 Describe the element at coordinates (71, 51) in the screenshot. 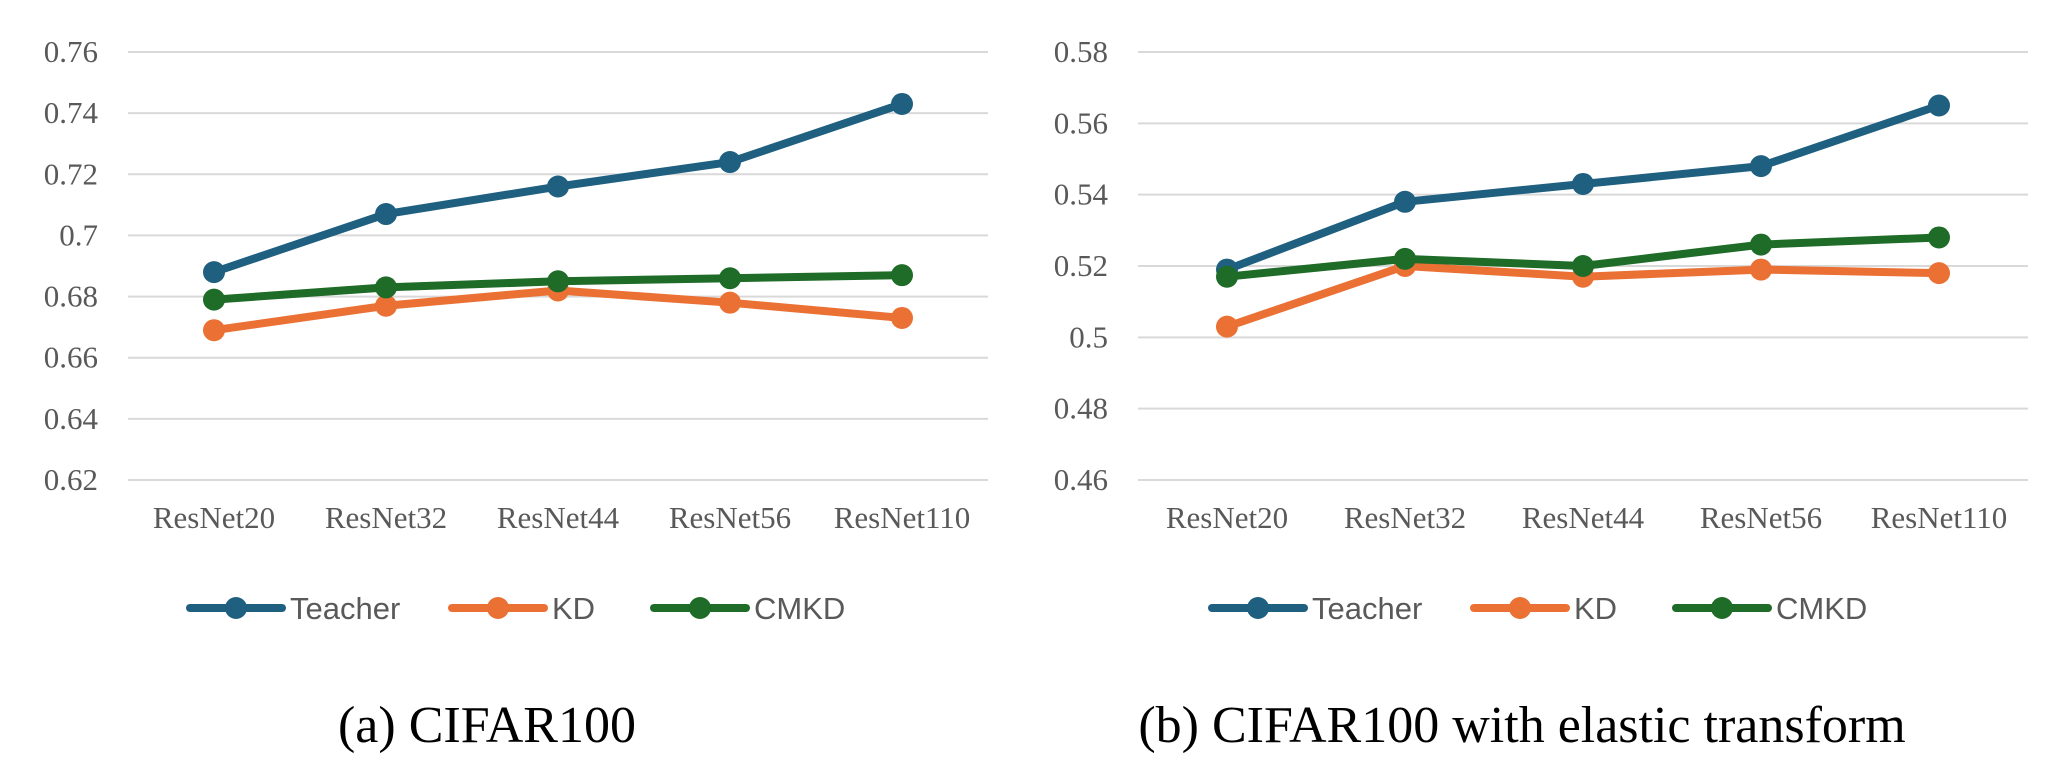

I see `y-tick-label: 0.76` at that location.